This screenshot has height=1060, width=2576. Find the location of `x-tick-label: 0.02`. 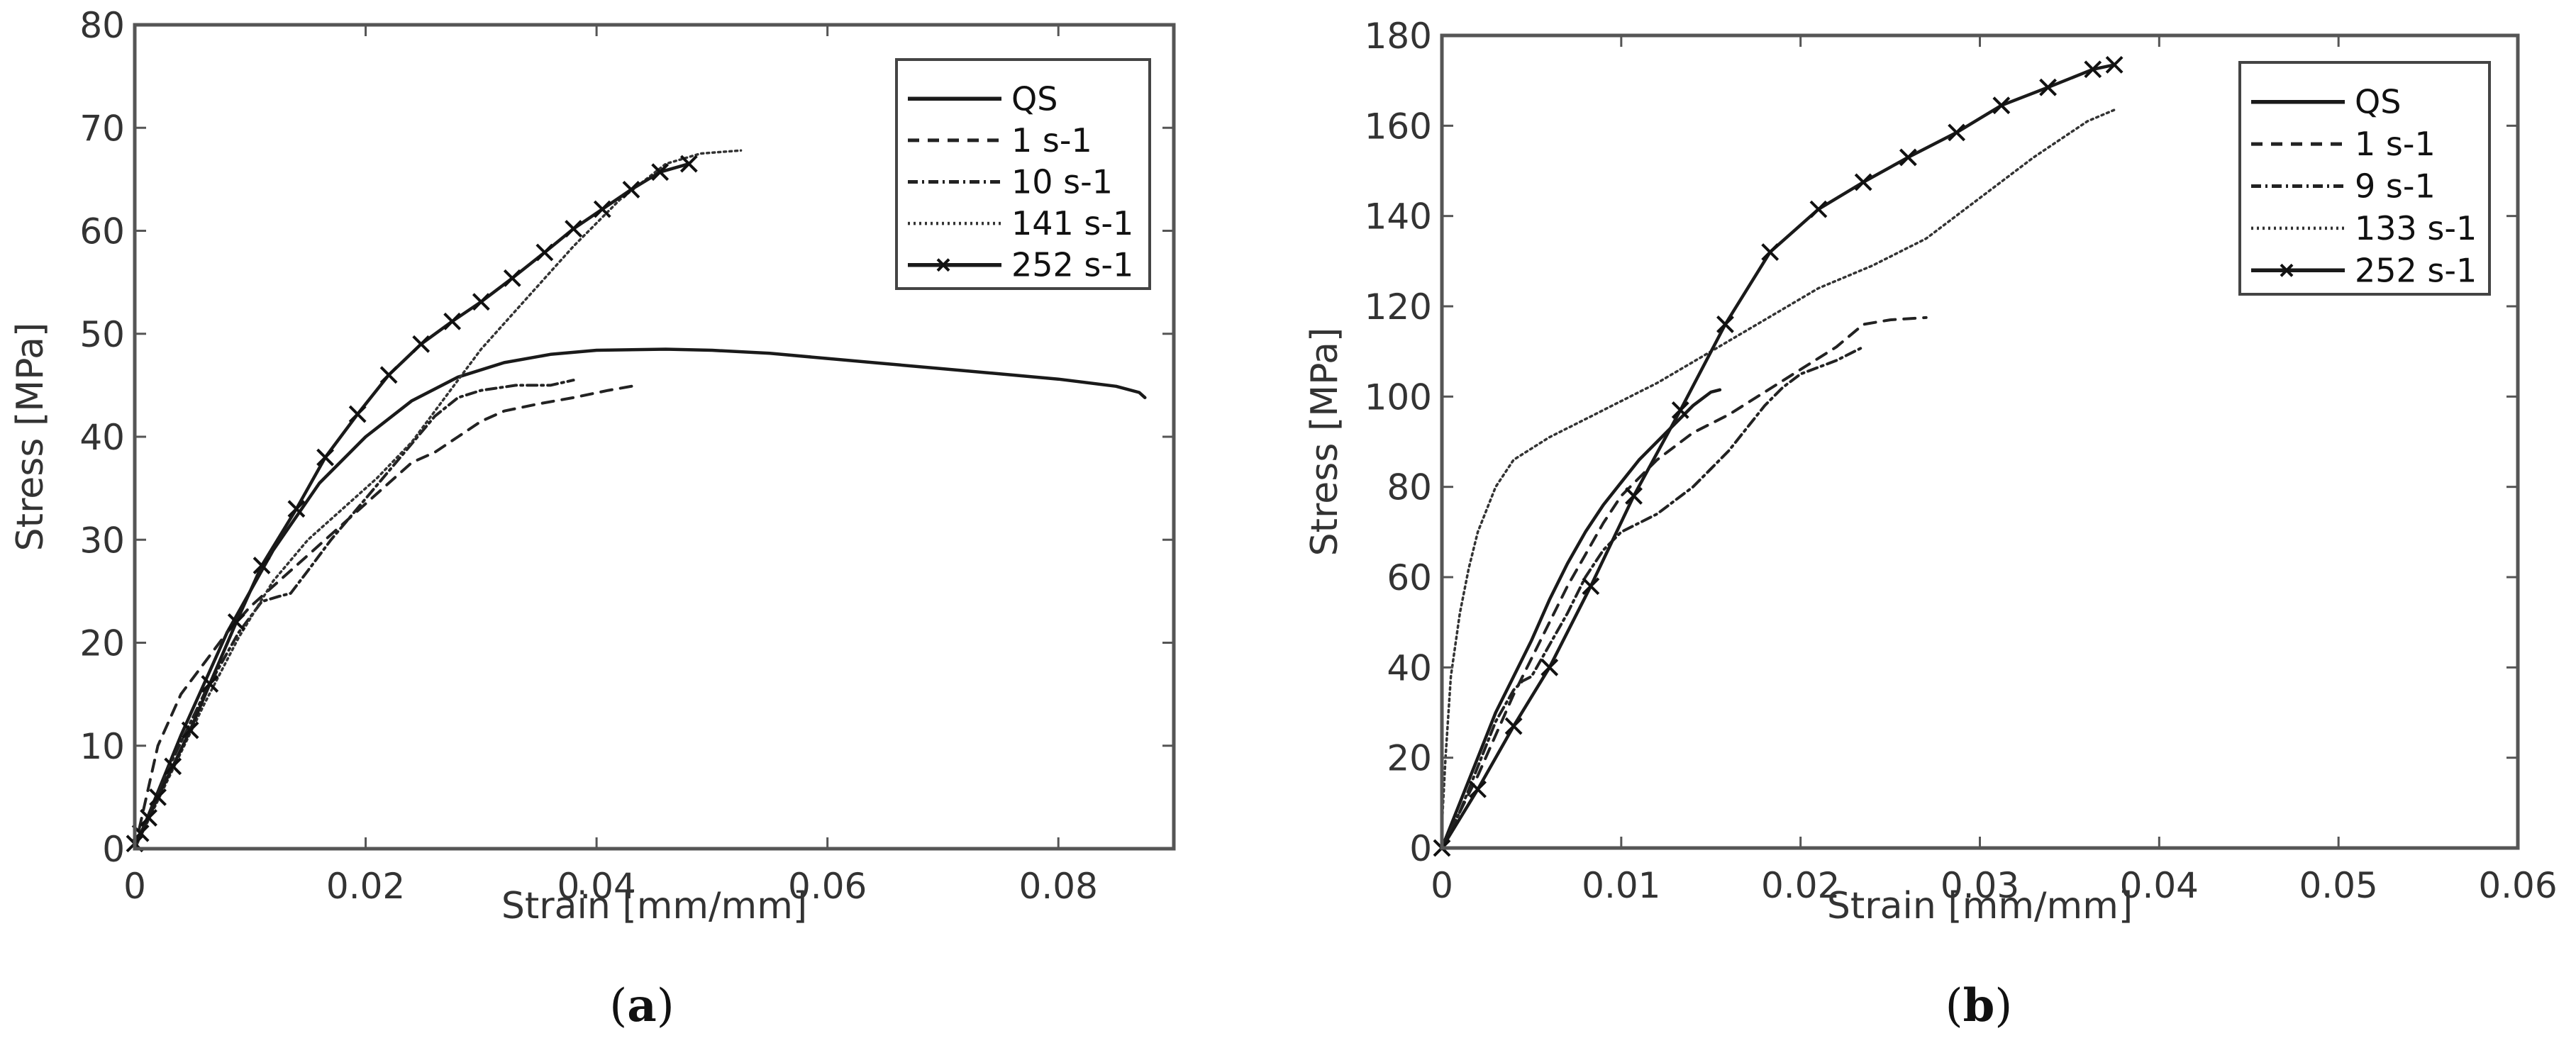

x-tick-label: 0.02 is located at coordinates (366, 886).